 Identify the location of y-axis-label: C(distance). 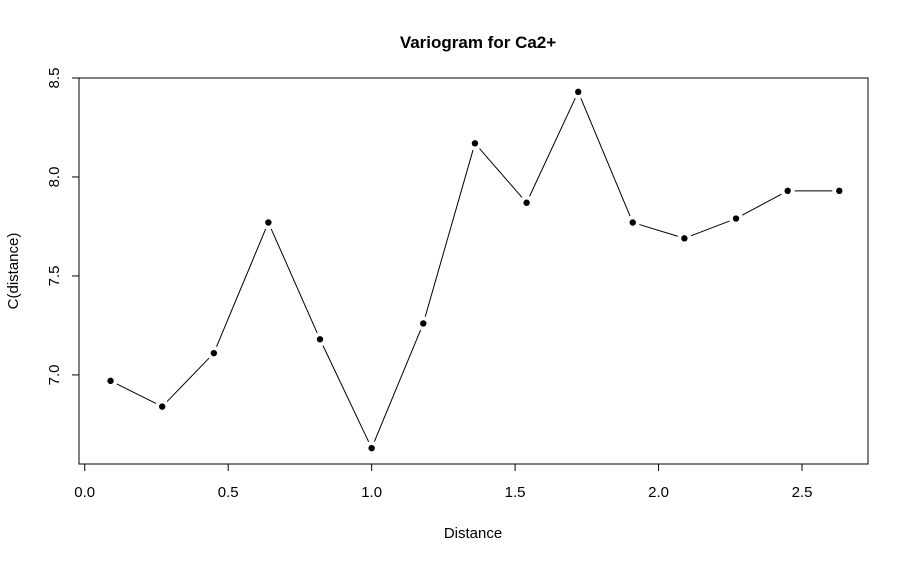
(13, 271).